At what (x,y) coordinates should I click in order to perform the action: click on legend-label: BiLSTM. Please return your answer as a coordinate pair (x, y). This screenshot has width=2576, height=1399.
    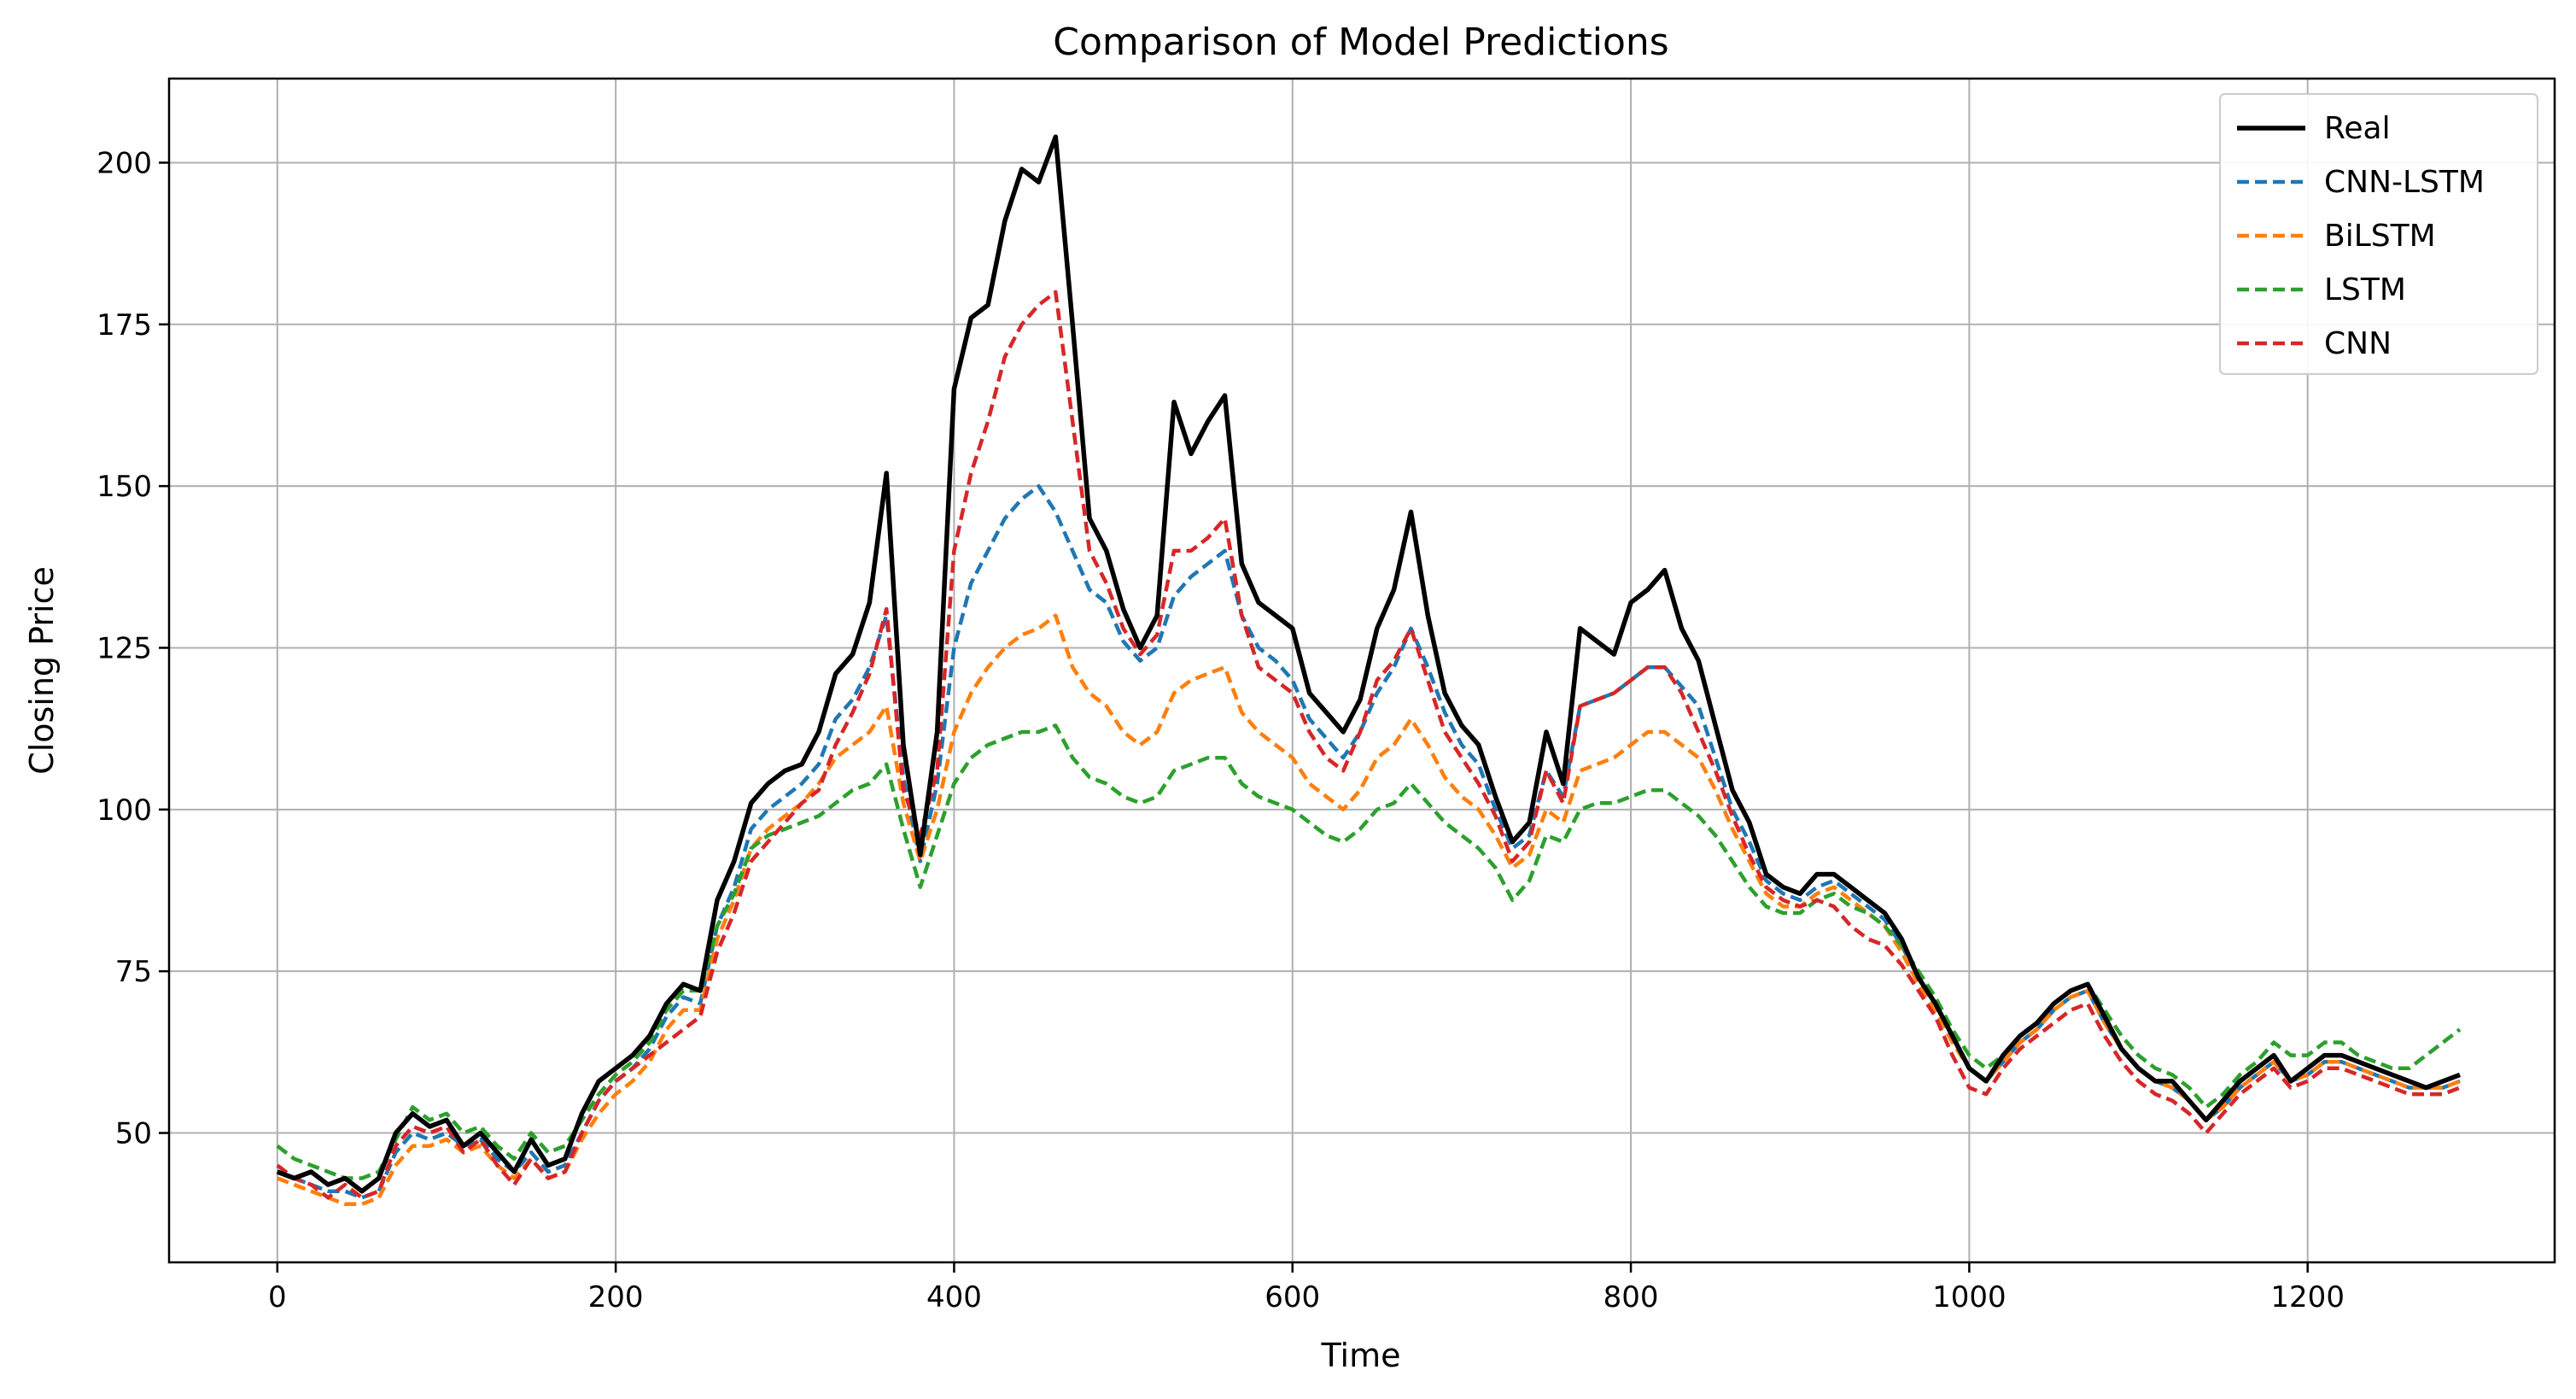
    Looking at the image, I should click on (2380, 236).